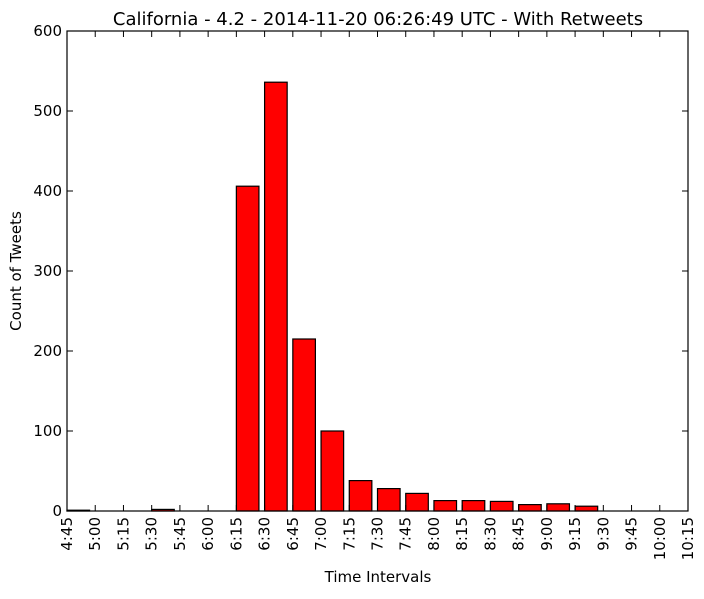 The height and width of the screenshot is (599, 704). Describe the element at coordinates (406, 534) in the screenshot. I see `x-tick-label: 7:45` at that location.